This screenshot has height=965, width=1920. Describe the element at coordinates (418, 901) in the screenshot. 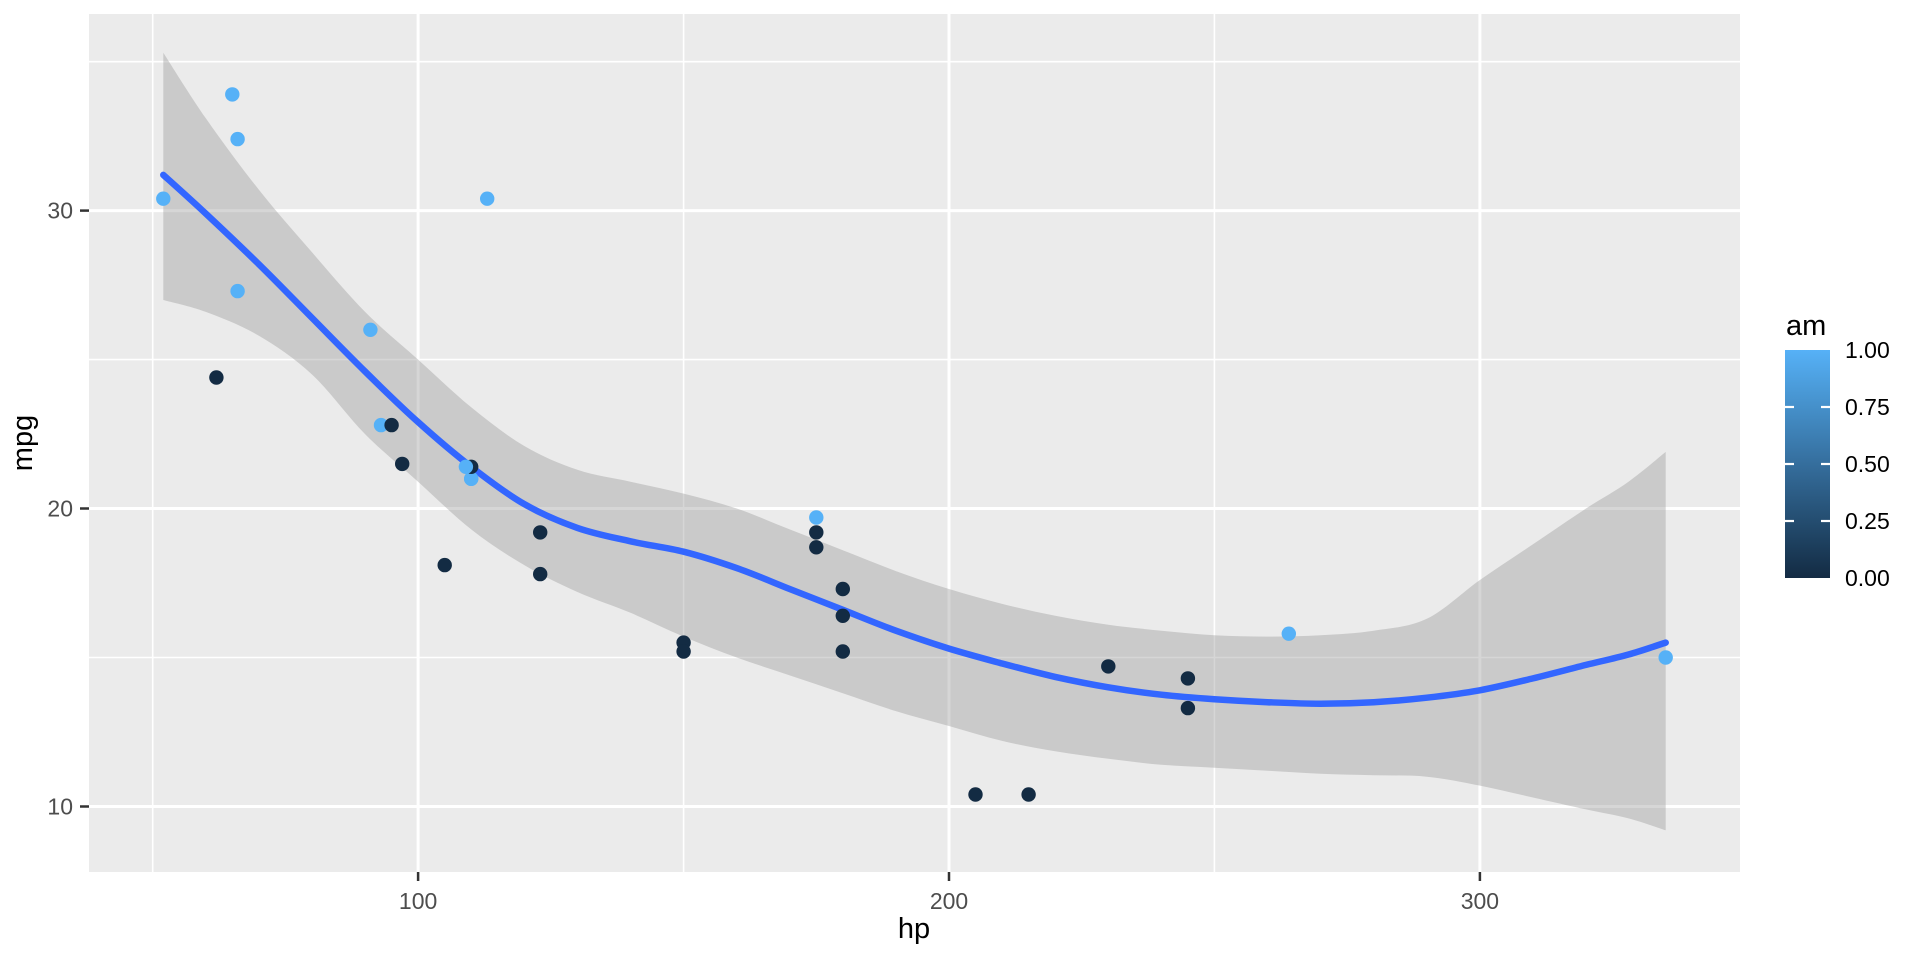

I see `x-tick-label: 100` at that location.